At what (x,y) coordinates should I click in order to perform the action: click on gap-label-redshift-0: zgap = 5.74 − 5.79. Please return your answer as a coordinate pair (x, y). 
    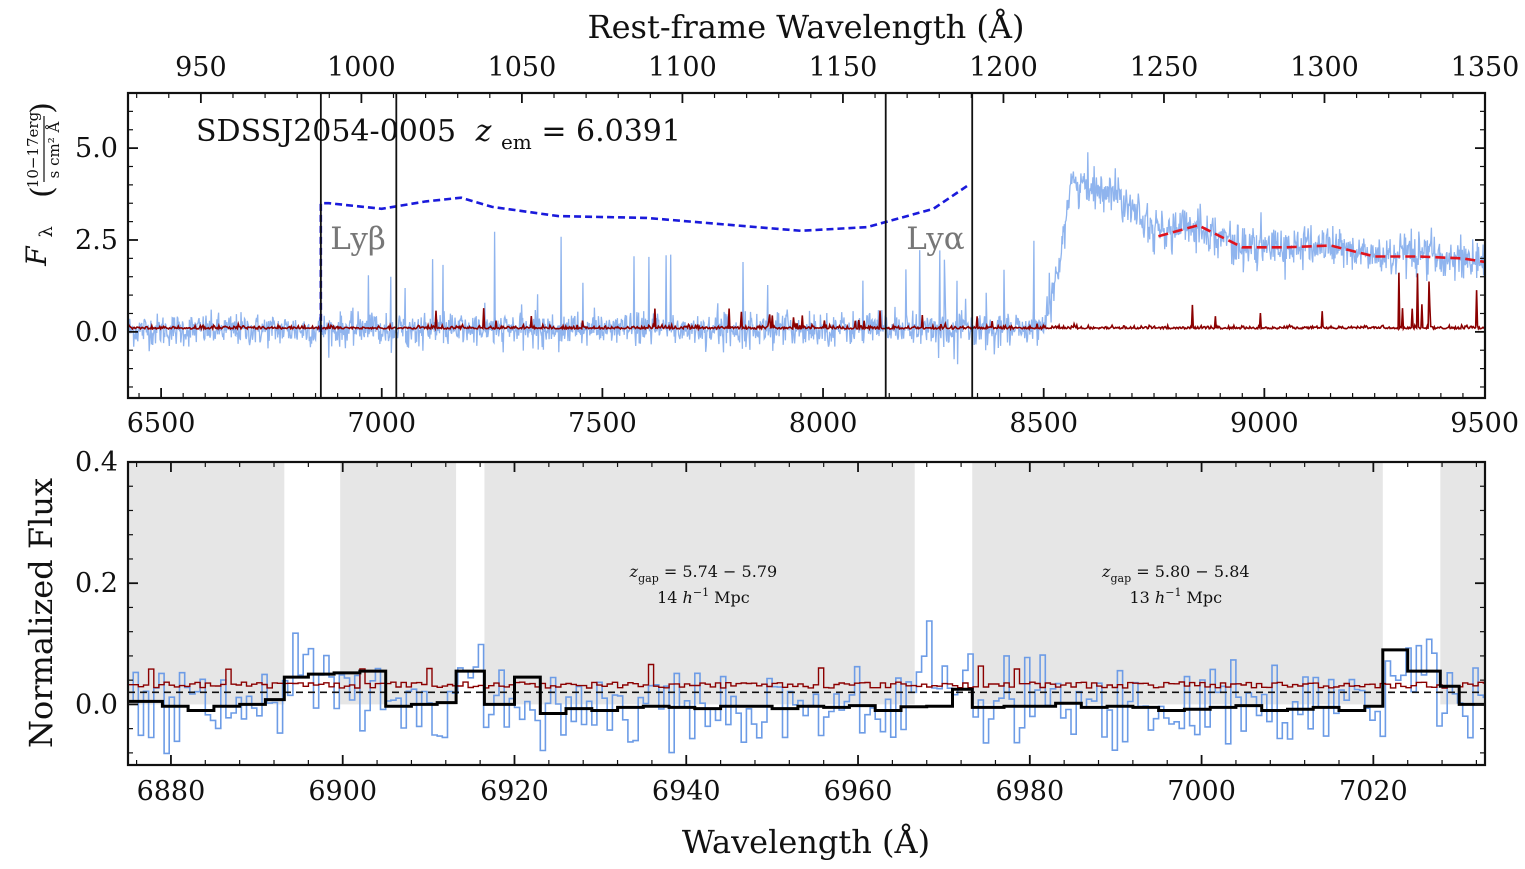
    Looking at the image, I should click on (703, 573).